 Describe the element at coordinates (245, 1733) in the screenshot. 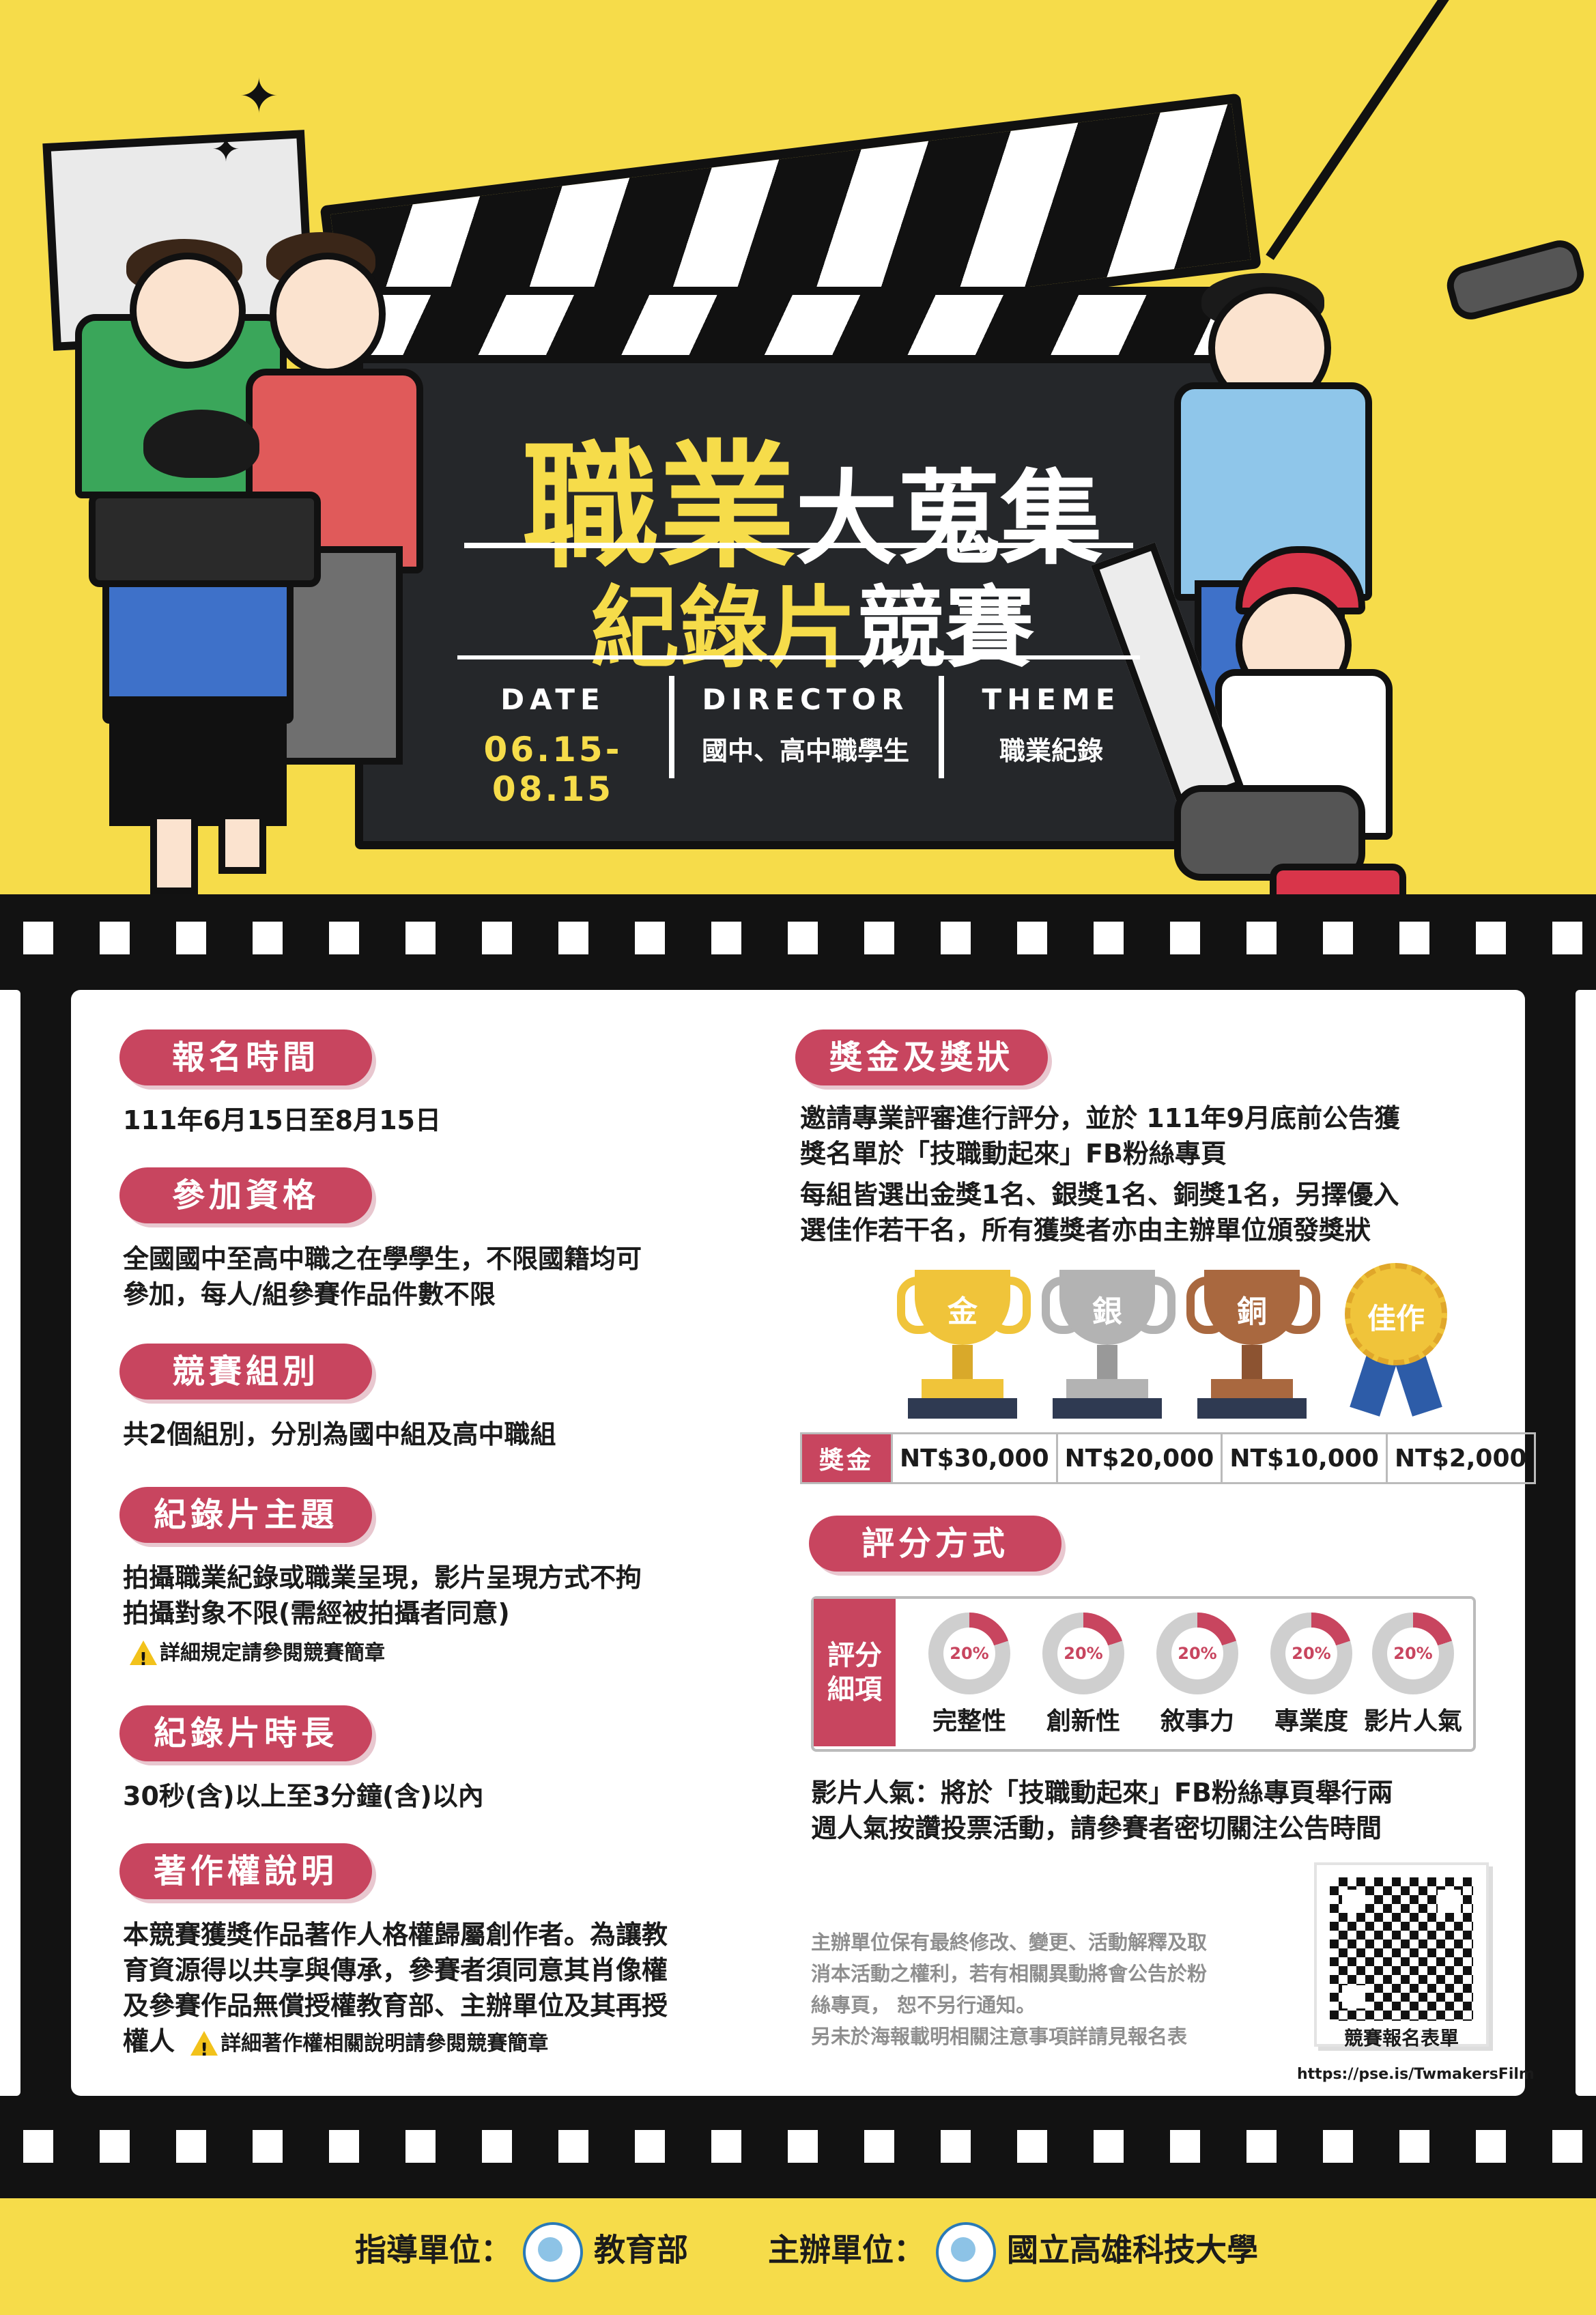

I see `section-duration-heading: 紀錄片時長` at that location.